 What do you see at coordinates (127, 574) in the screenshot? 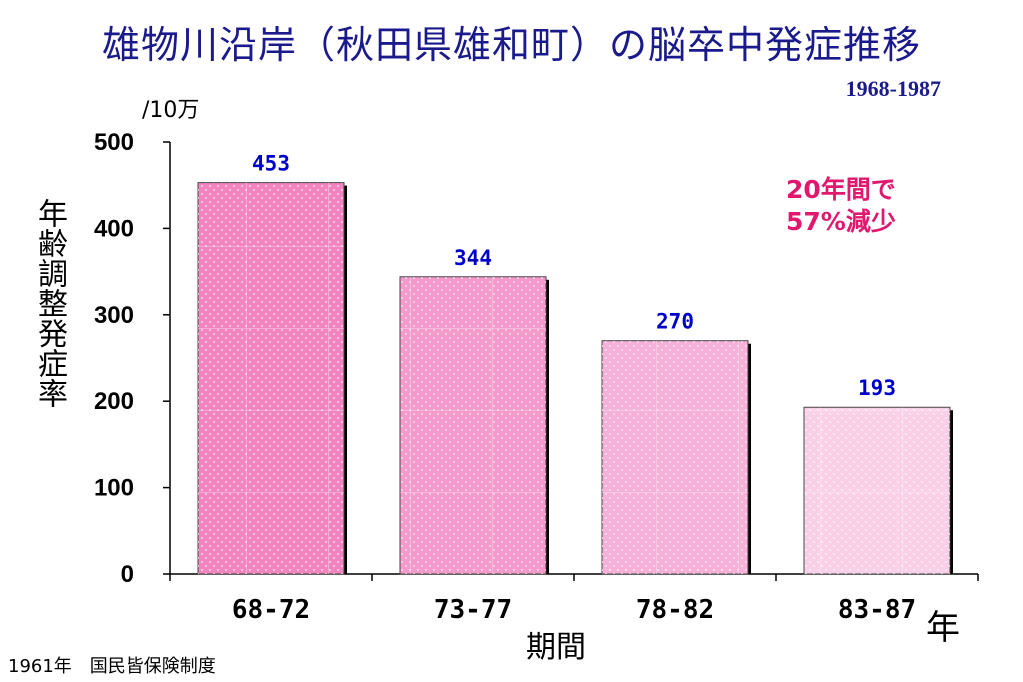
I see `y-tick-label: 0` at bounding box center [127, 574].